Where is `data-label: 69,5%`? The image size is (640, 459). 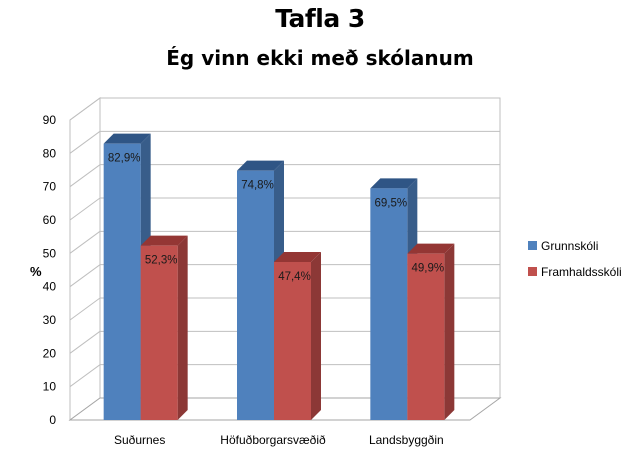
data-label: 69,5% is located at coordinates (391, 203).